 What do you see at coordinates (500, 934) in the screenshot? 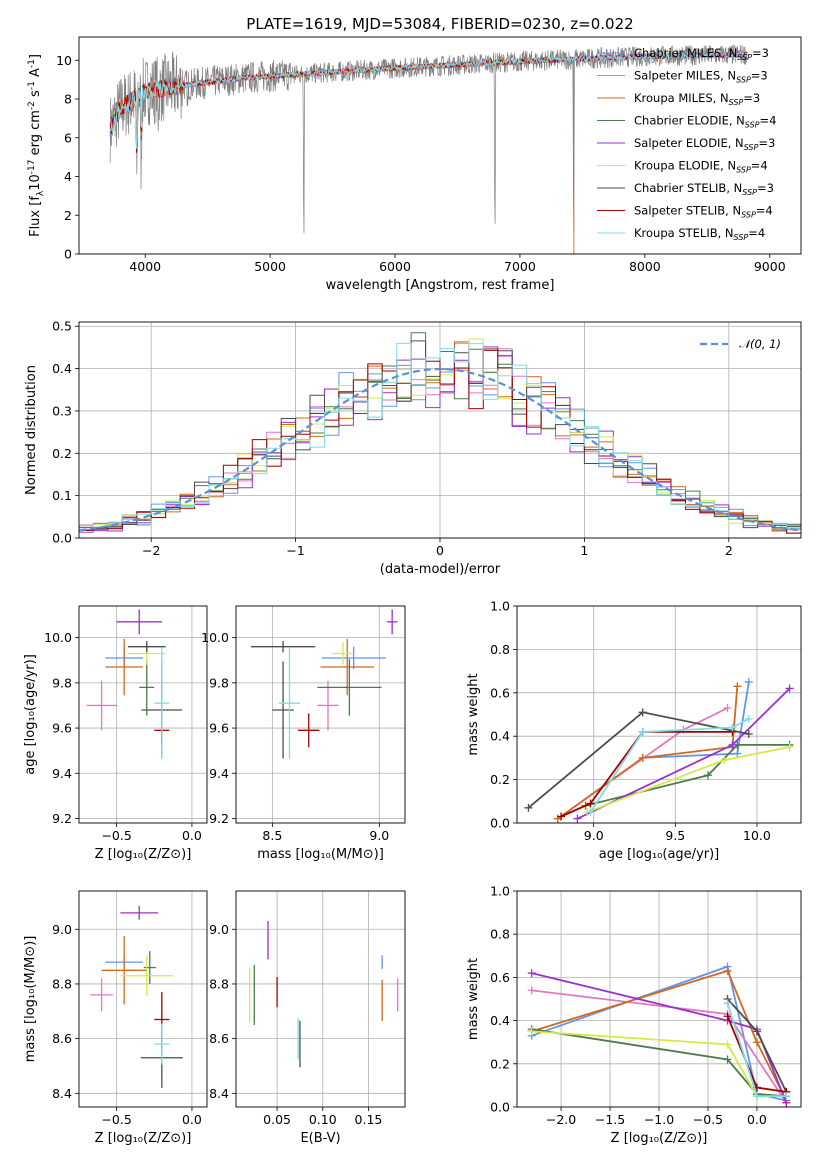
I see `weight_vs_Z-ytick-label: 0.8` at bounding box center [500, 934].